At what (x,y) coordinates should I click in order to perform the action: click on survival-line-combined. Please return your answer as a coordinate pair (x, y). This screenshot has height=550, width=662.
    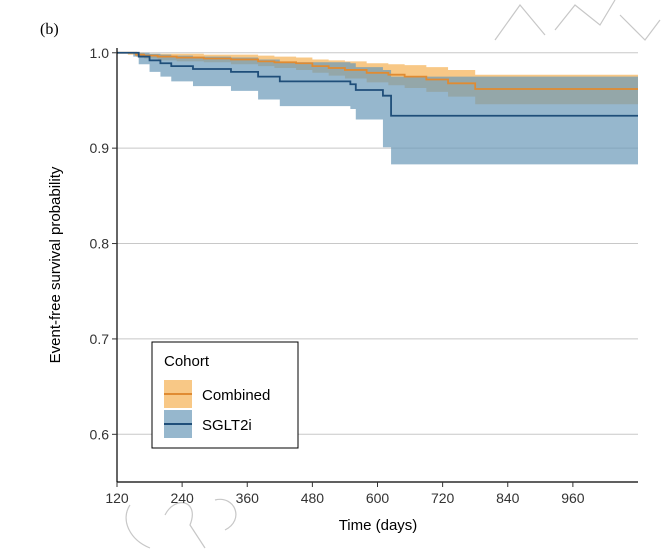
    Looking at the image, I should click on (377, 70).